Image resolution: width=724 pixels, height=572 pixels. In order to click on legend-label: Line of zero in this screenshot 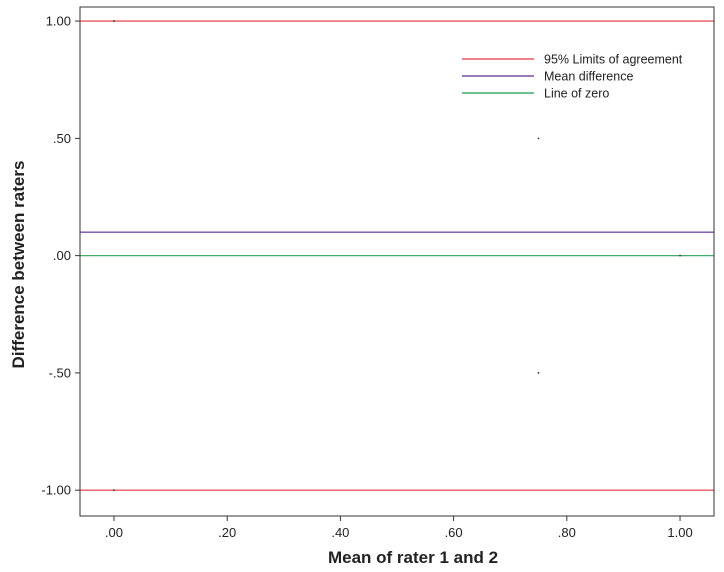, I will do `click(576, 94)`.